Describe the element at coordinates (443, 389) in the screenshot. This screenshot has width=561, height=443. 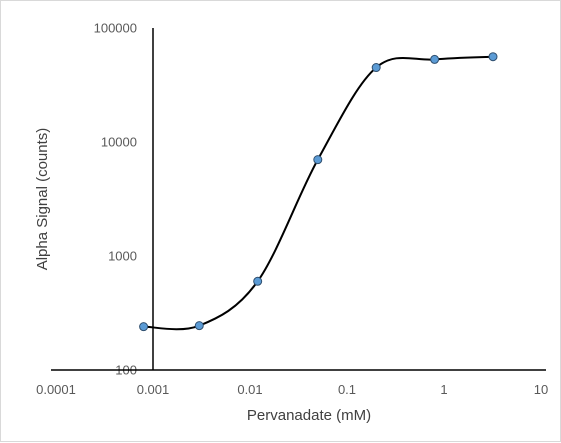
I see `x-tick-label: 1` at that location.